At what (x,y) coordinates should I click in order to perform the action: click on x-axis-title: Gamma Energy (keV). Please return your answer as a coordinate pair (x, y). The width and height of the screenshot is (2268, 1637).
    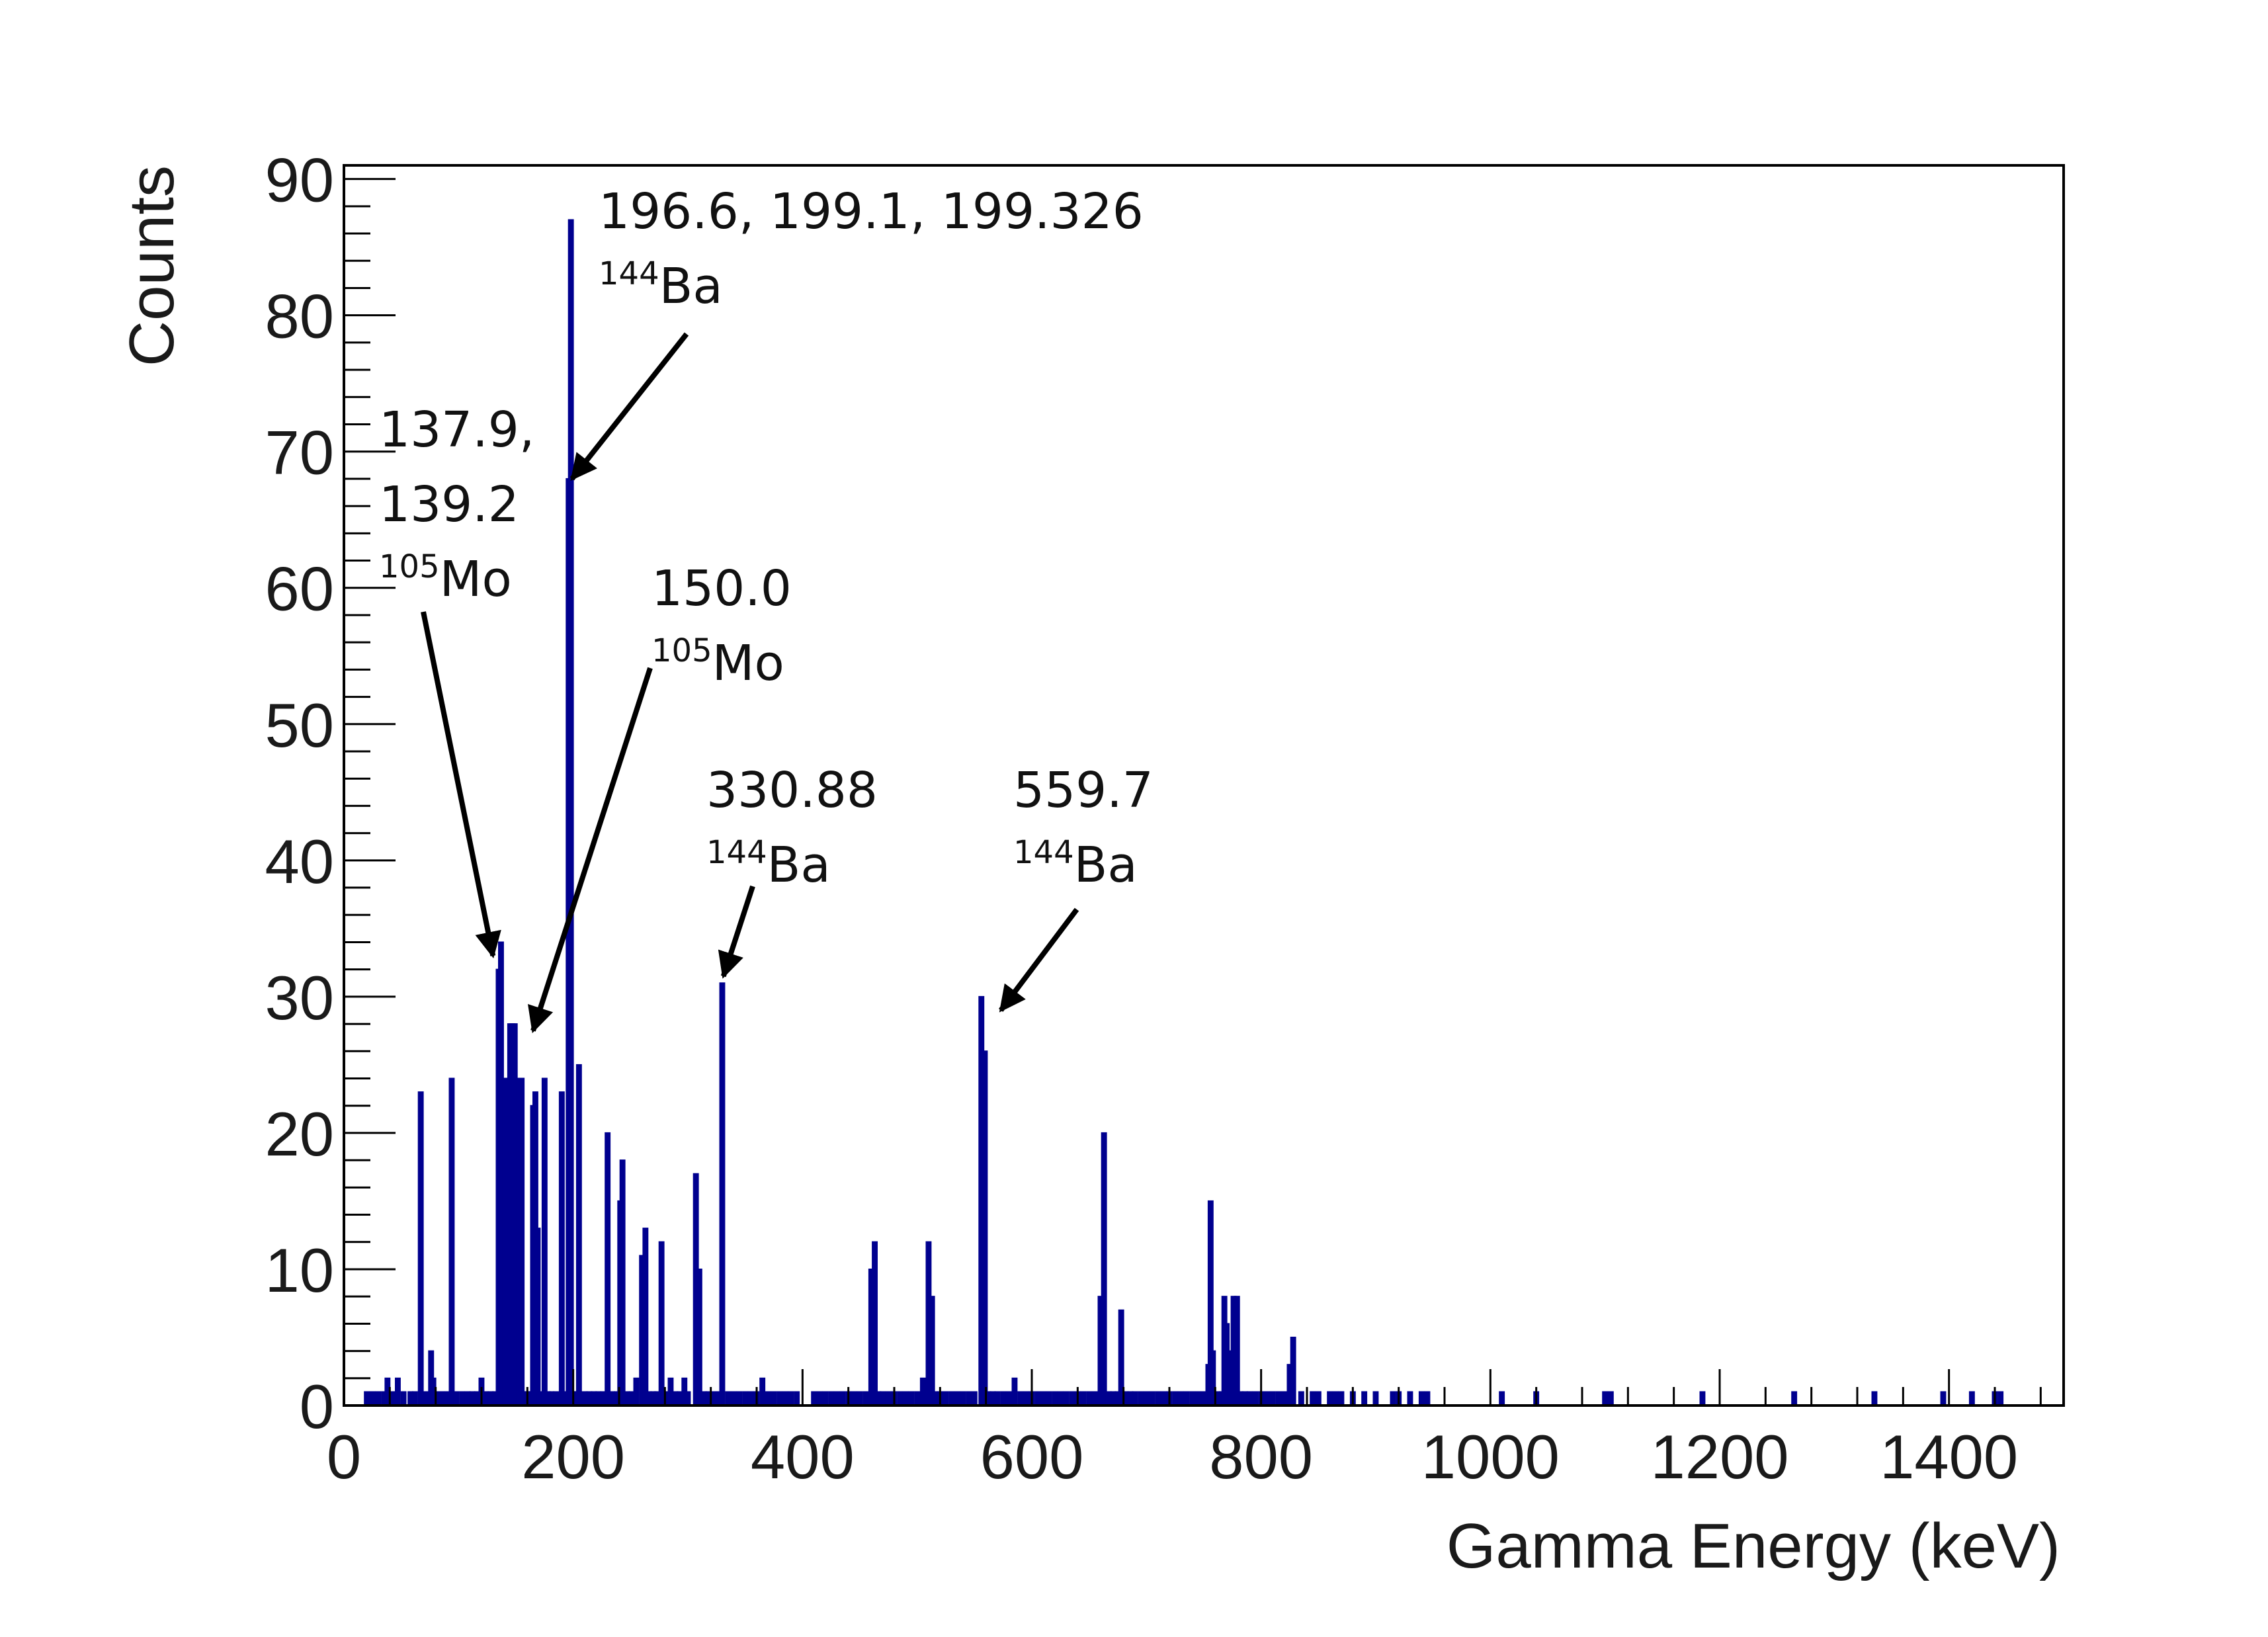
    Looking at the image, I should click on (1754, 1546).